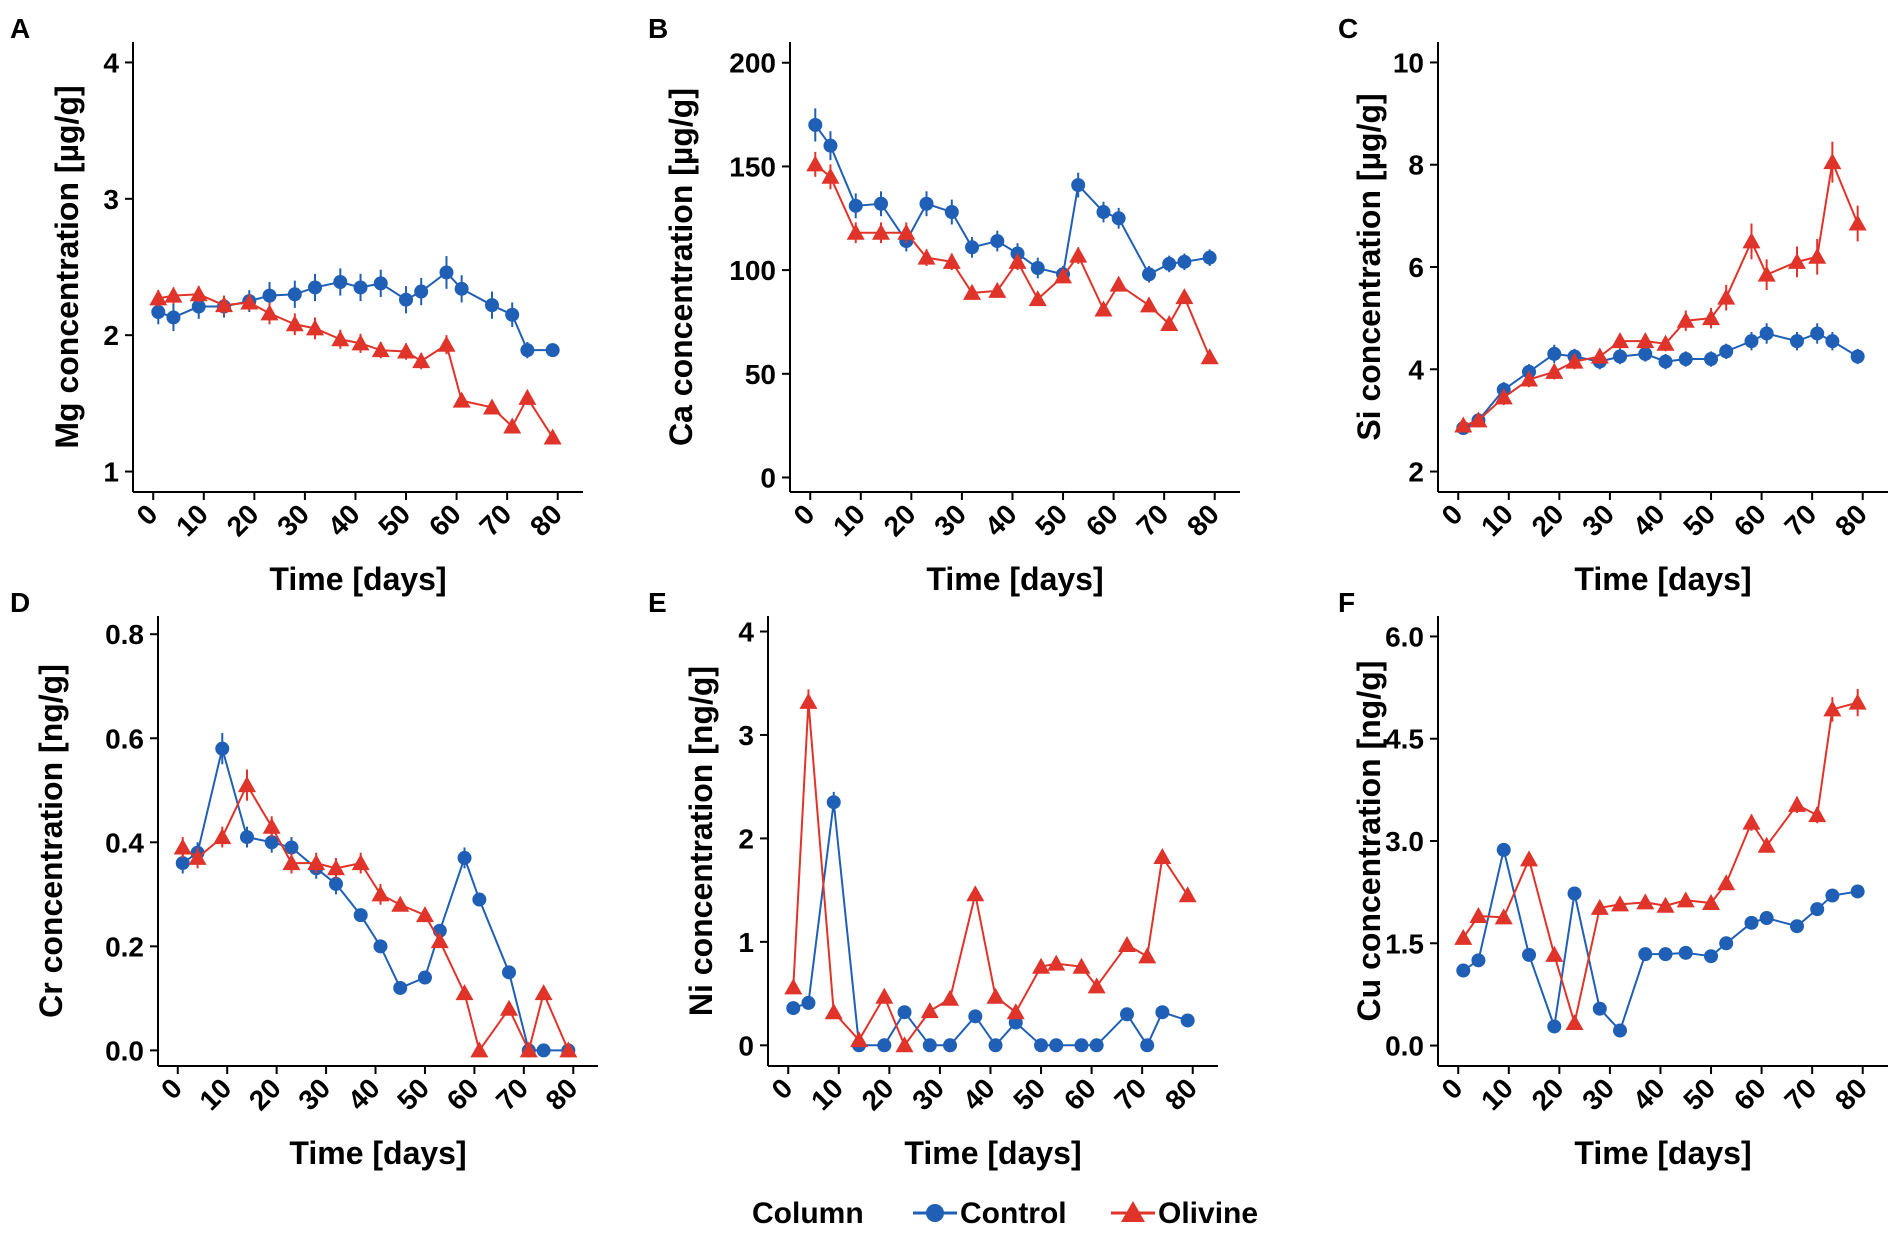 The height and width of the screenshot is (1234, 1902). I want to click on y-tick-label: 150, so click(752, 166).